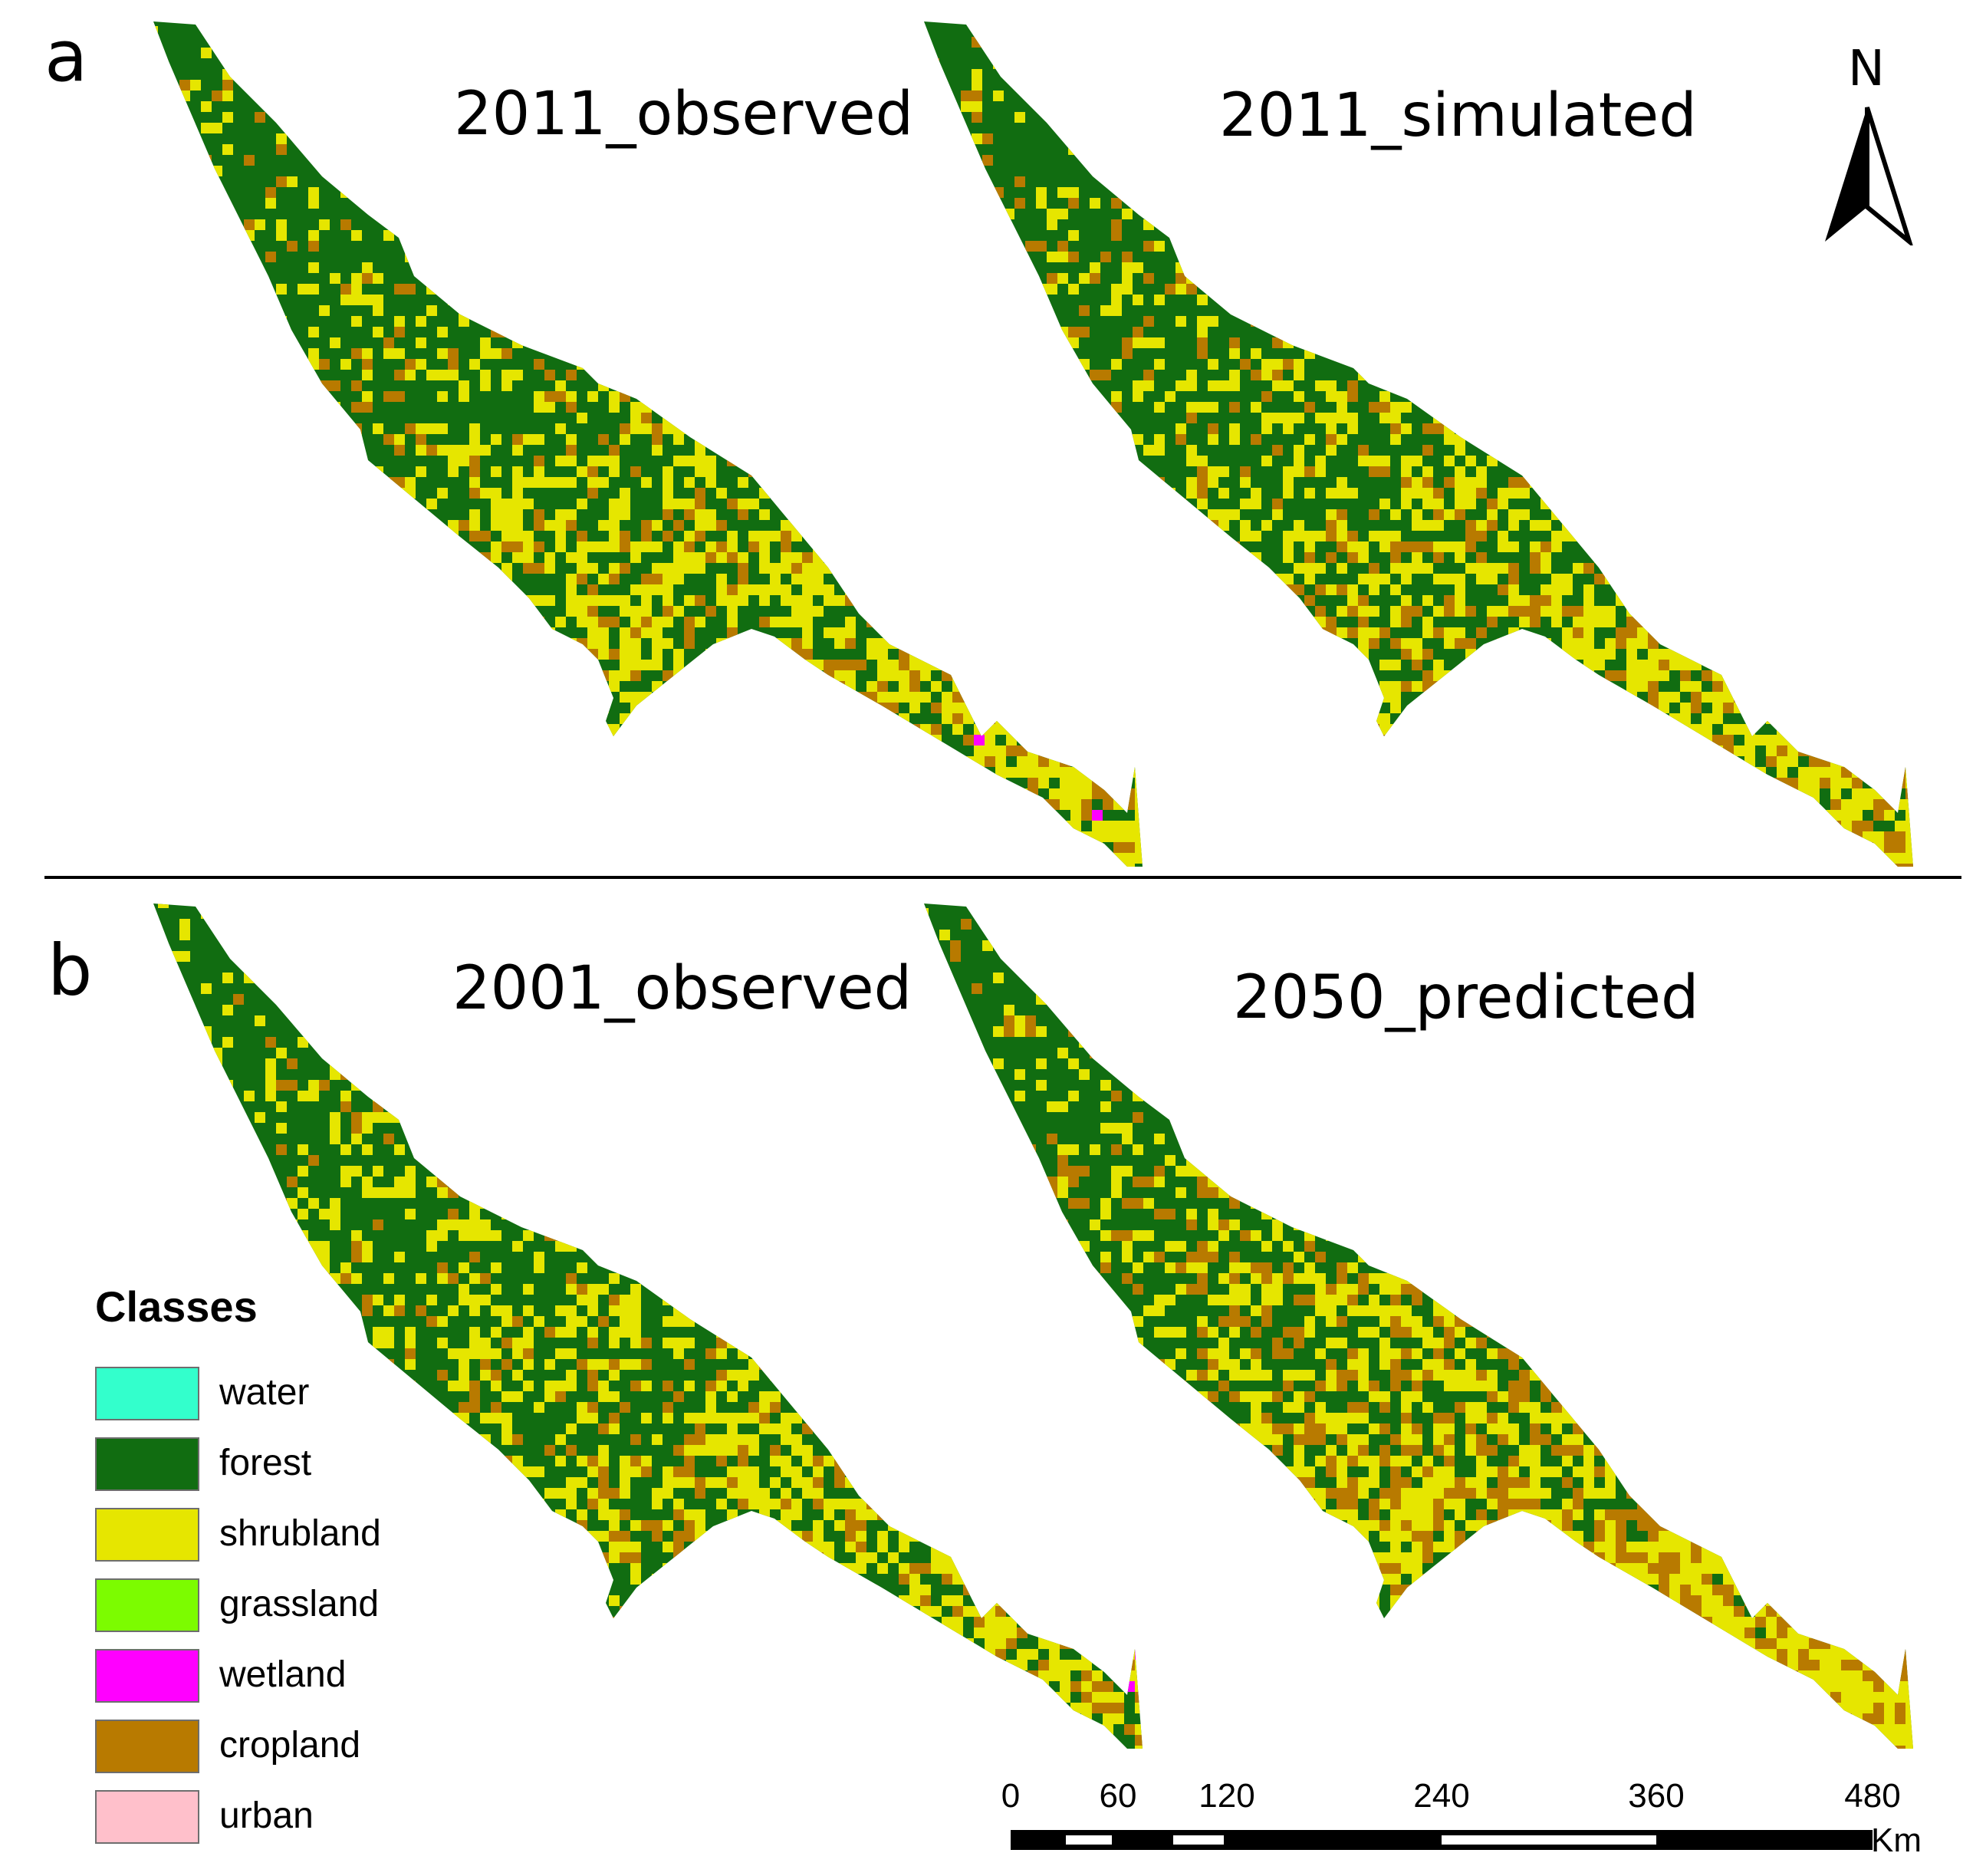  What do you see at coordinates (266, 1815) in the screenshot?
I see `legend-label-urban: urban` at bounding box center [266, 1815].